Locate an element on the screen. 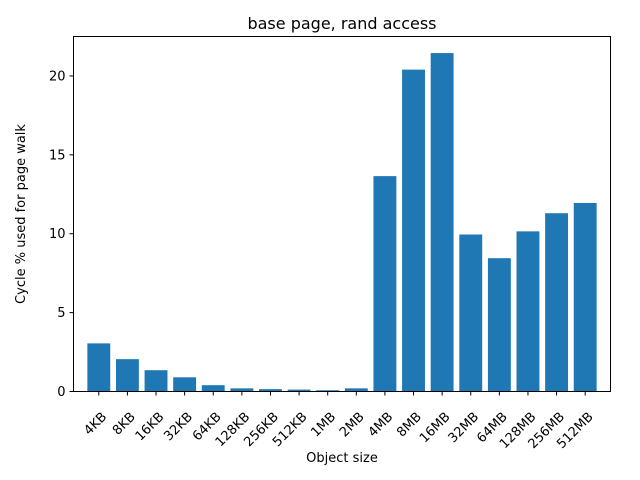 Image resolution: width=640 pixels, height=480 pixels. bar-4MB is located at coordinates (385, 284).